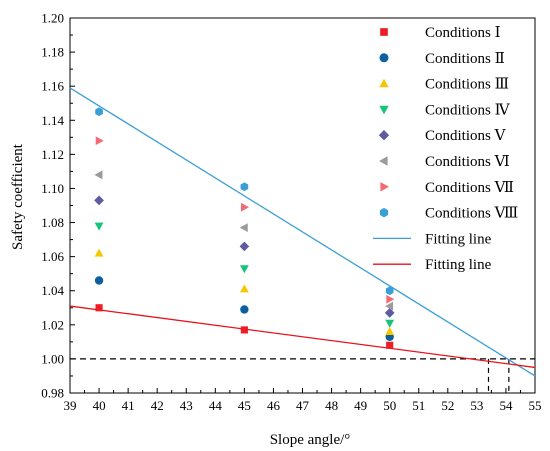 The width and height of the screenshot is (550, 451). What do you see at coordinates (52, 154) in the screenshot?
I see `y-tick-label: 1.12` at bounding box center [52, 154].